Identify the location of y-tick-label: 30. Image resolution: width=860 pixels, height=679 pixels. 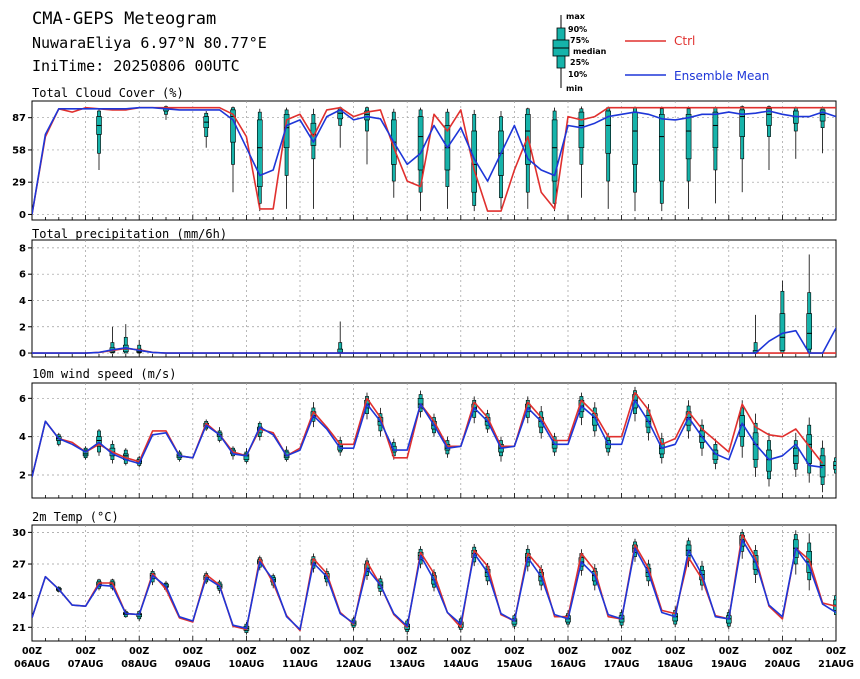
(19, 533).